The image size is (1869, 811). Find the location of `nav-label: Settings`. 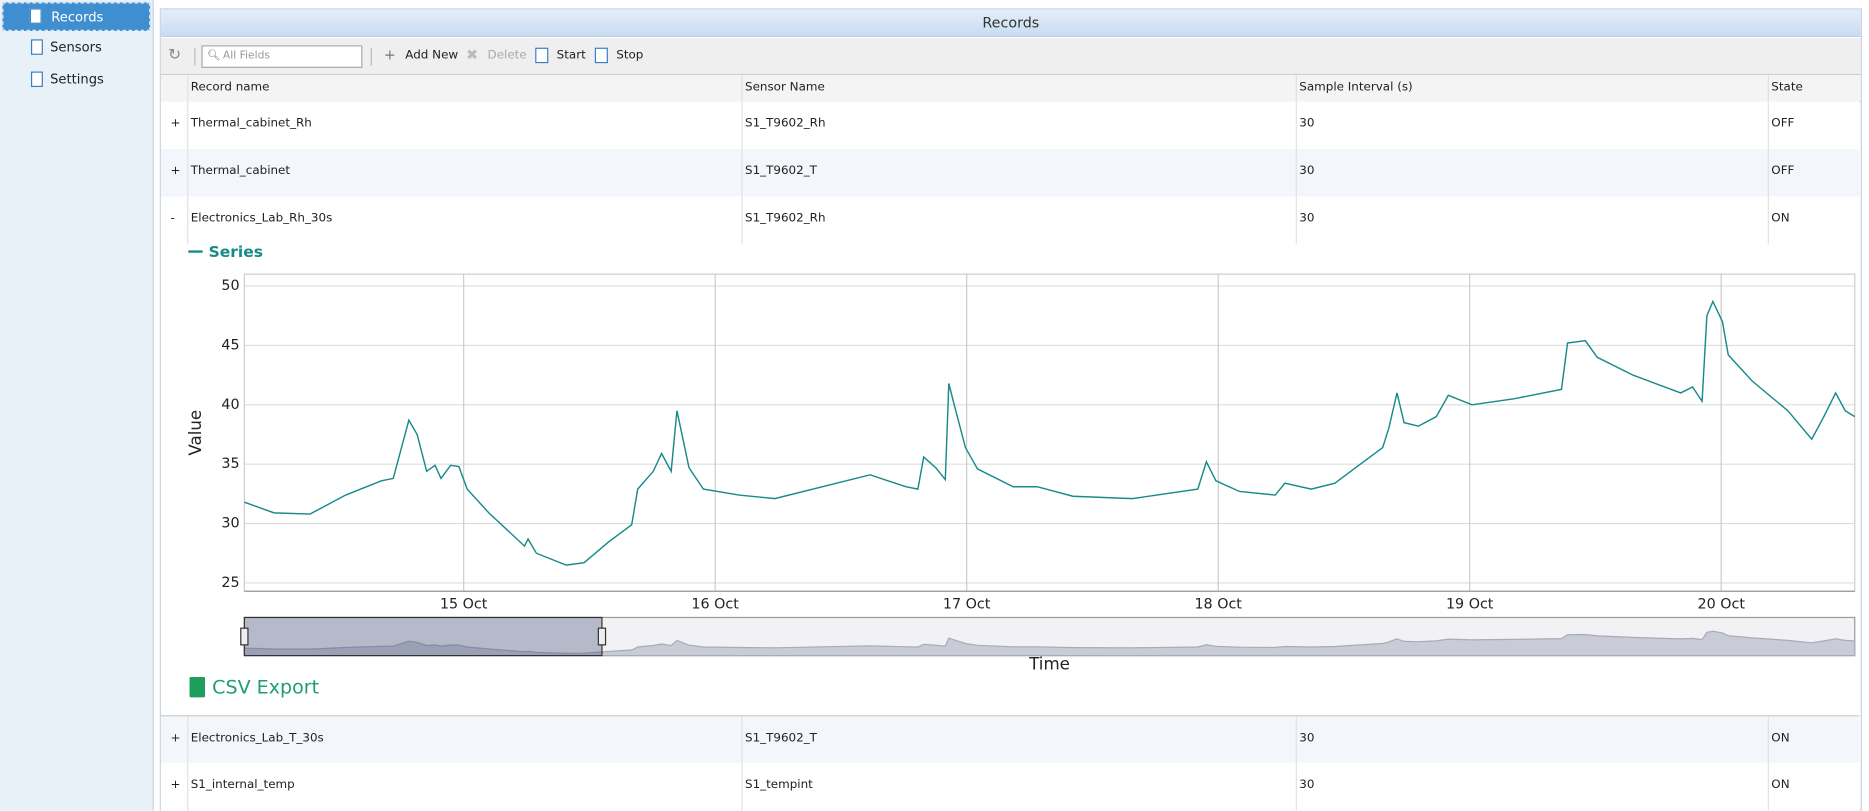

nav-label: Settings is located at coordinates (77, 79).